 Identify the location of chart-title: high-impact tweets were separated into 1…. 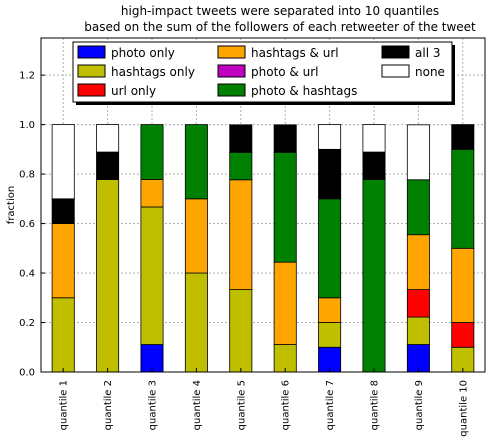
(280, 11).